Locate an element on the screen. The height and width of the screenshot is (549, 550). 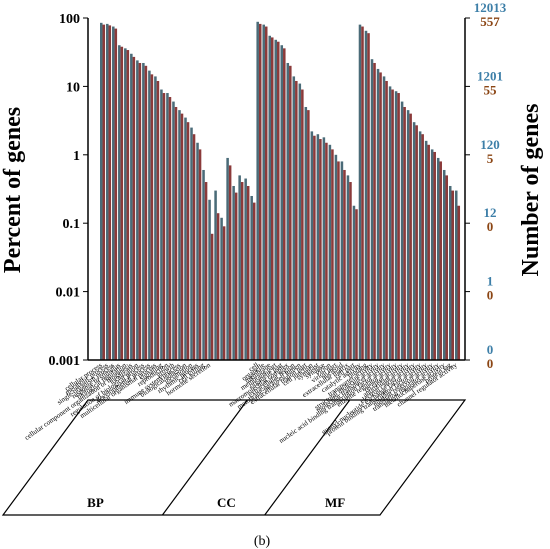
left-tick-label: 1 is located at coordinates (76, 156).